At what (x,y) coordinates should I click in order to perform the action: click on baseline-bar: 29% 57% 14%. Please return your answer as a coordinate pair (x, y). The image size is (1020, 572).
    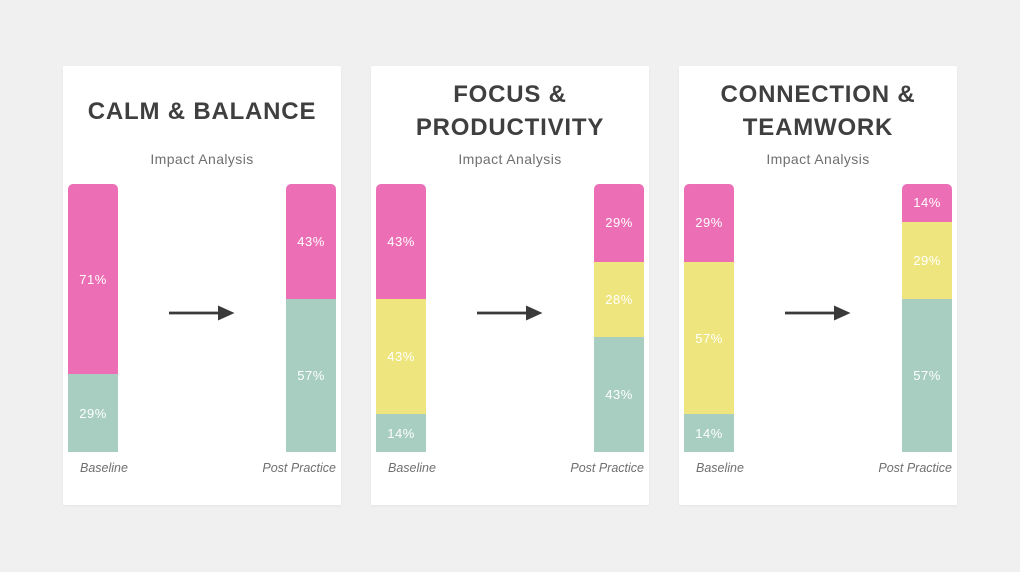
    Looking at the image, I should click on (709, 318).